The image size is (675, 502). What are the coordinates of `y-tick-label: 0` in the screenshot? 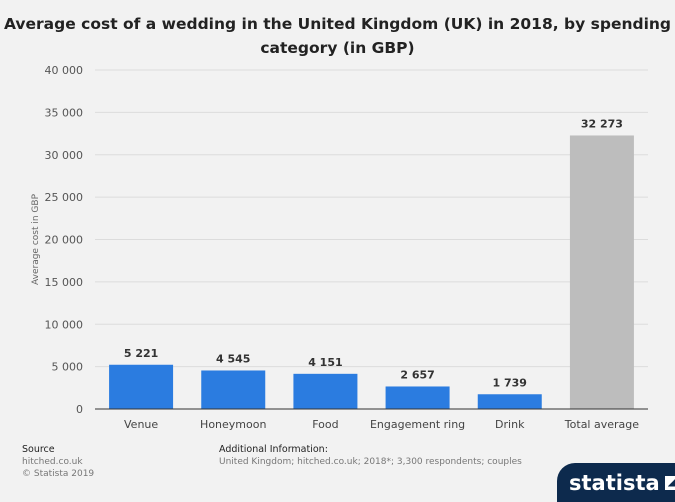 It's located at (79, 409).